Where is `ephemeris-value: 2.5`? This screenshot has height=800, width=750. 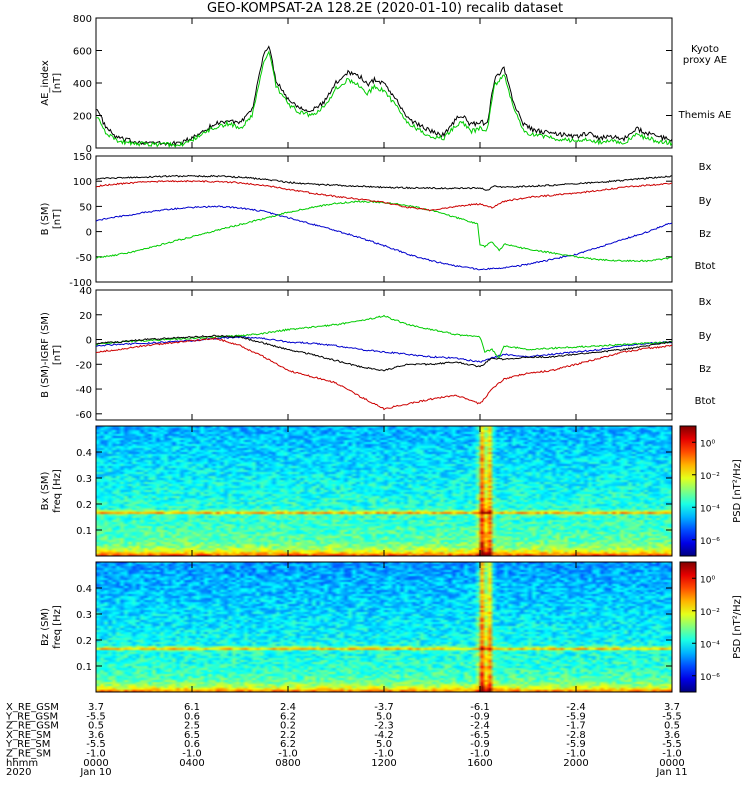 ephemeris-value: 2.5 is located at coordinates (192, 726).